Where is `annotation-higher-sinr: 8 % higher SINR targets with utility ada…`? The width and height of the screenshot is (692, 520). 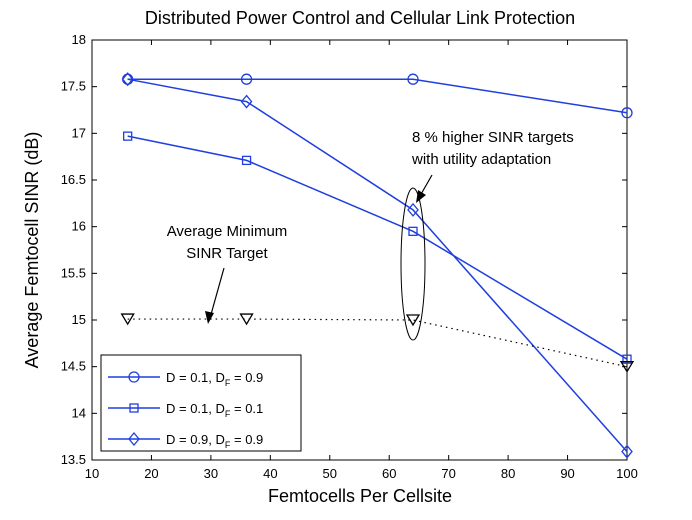 annotation-higher-sinr: 8 % higher SINR targets with utility ada… is located at coordinates (487, 235).